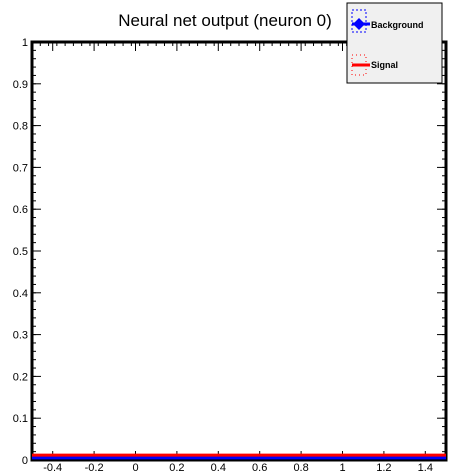 The image size is (454, 474). What do you see at coordinates (20, 377) in the screenshot?
I see `y-tick-label: 0.2` at bounding box center [20, 377].